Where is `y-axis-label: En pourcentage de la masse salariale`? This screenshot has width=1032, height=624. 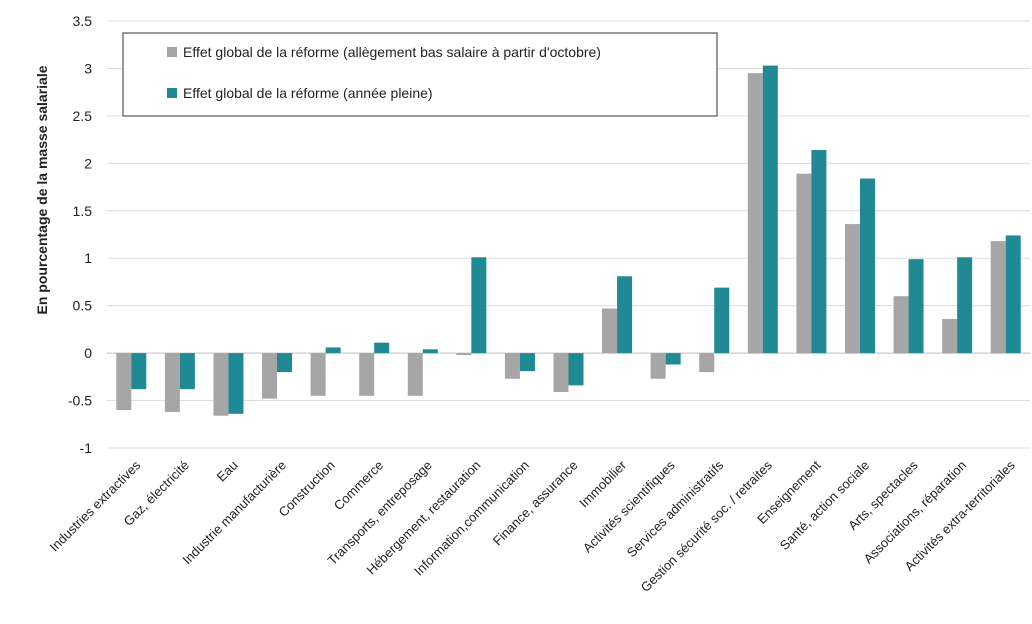 y-axis-label: En pourcentage de la masse salariale is located at coordinates (42, 189).